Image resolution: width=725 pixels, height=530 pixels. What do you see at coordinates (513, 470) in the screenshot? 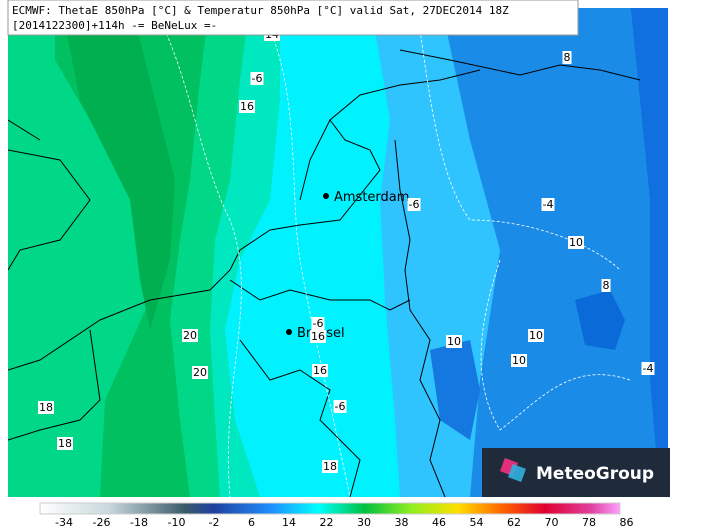
I see `logo-icon` at bounding box center [513, 470].